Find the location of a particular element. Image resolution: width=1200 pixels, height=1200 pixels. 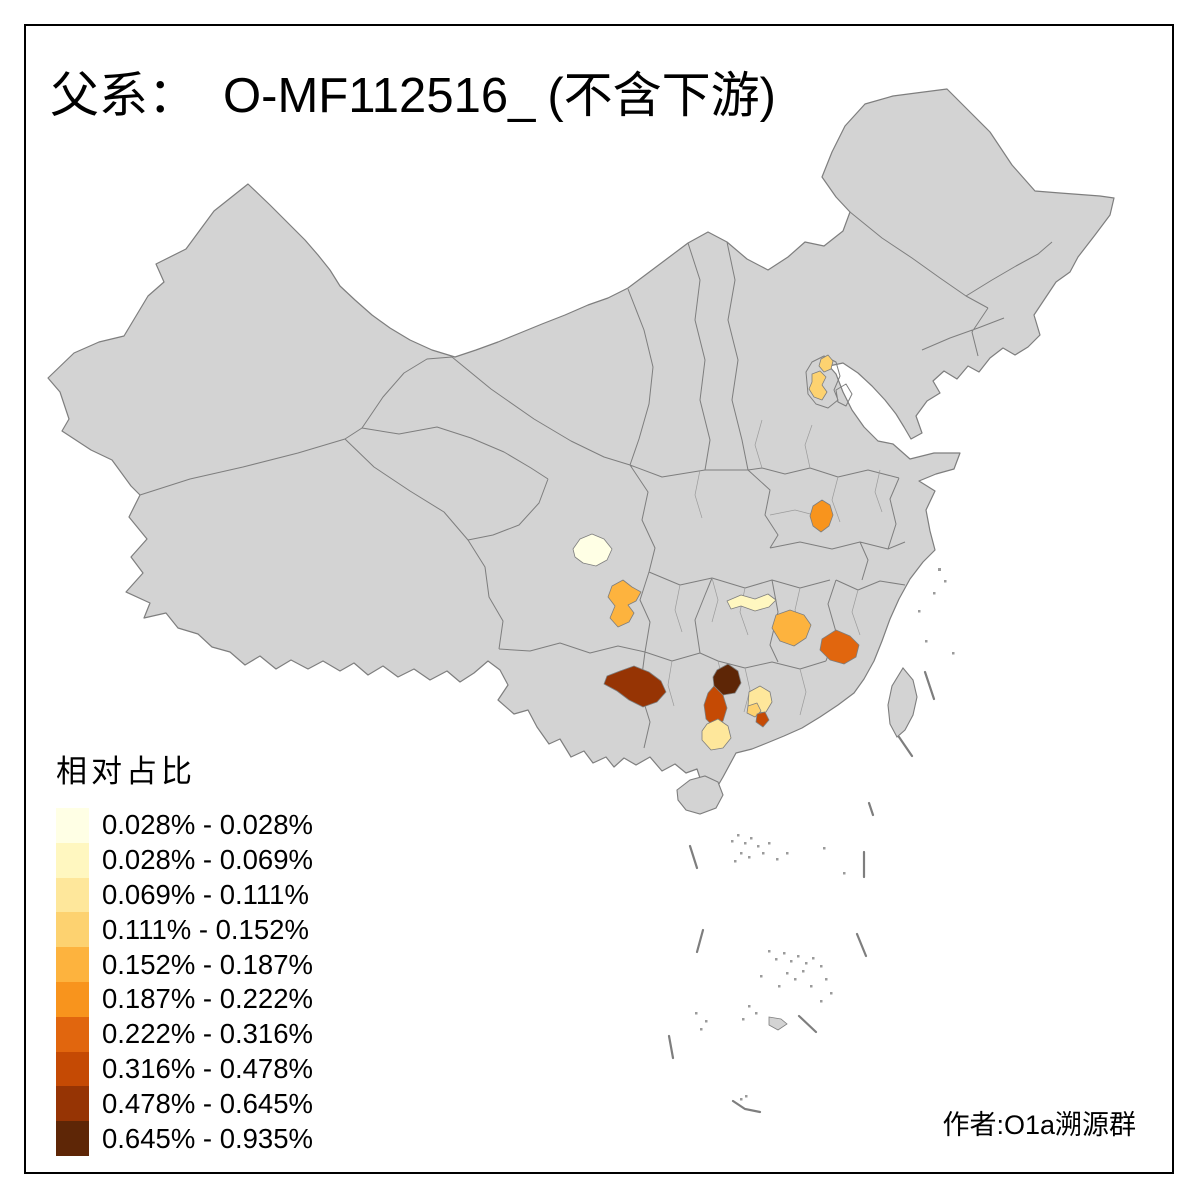

choropleth-regions is located at coordinates (716, 552).